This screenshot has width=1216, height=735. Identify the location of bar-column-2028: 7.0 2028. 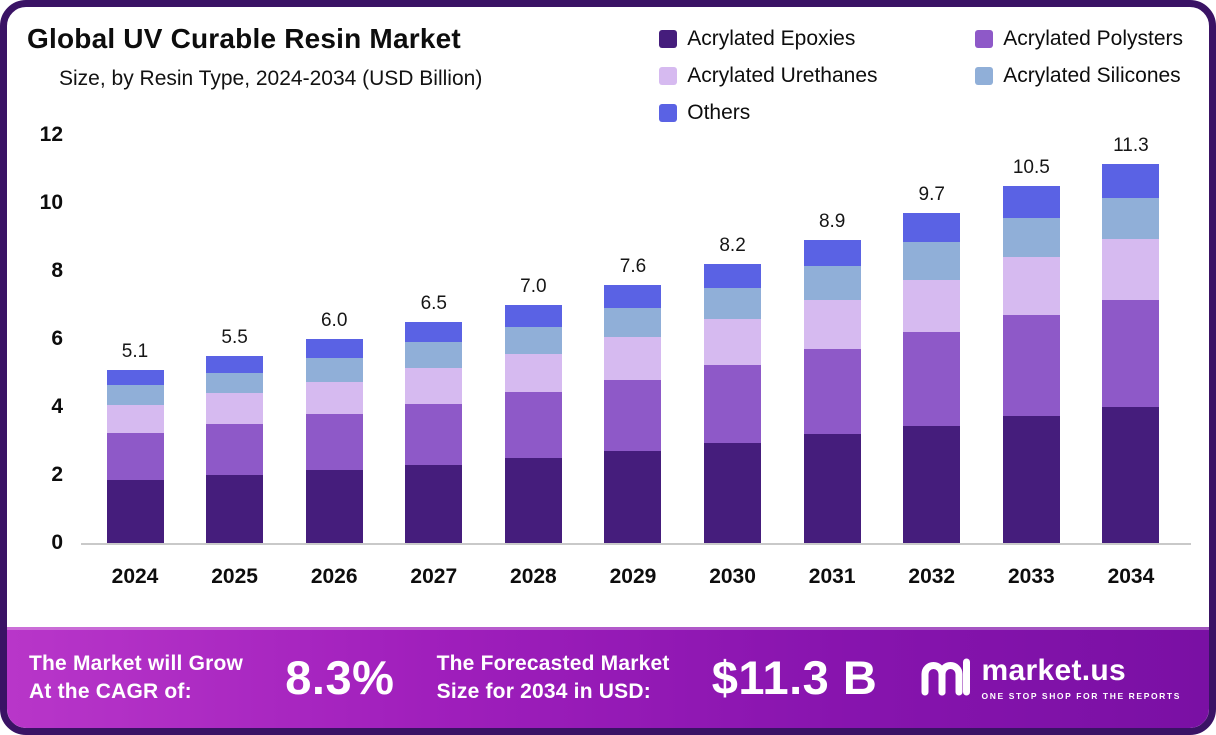
(533, 381).